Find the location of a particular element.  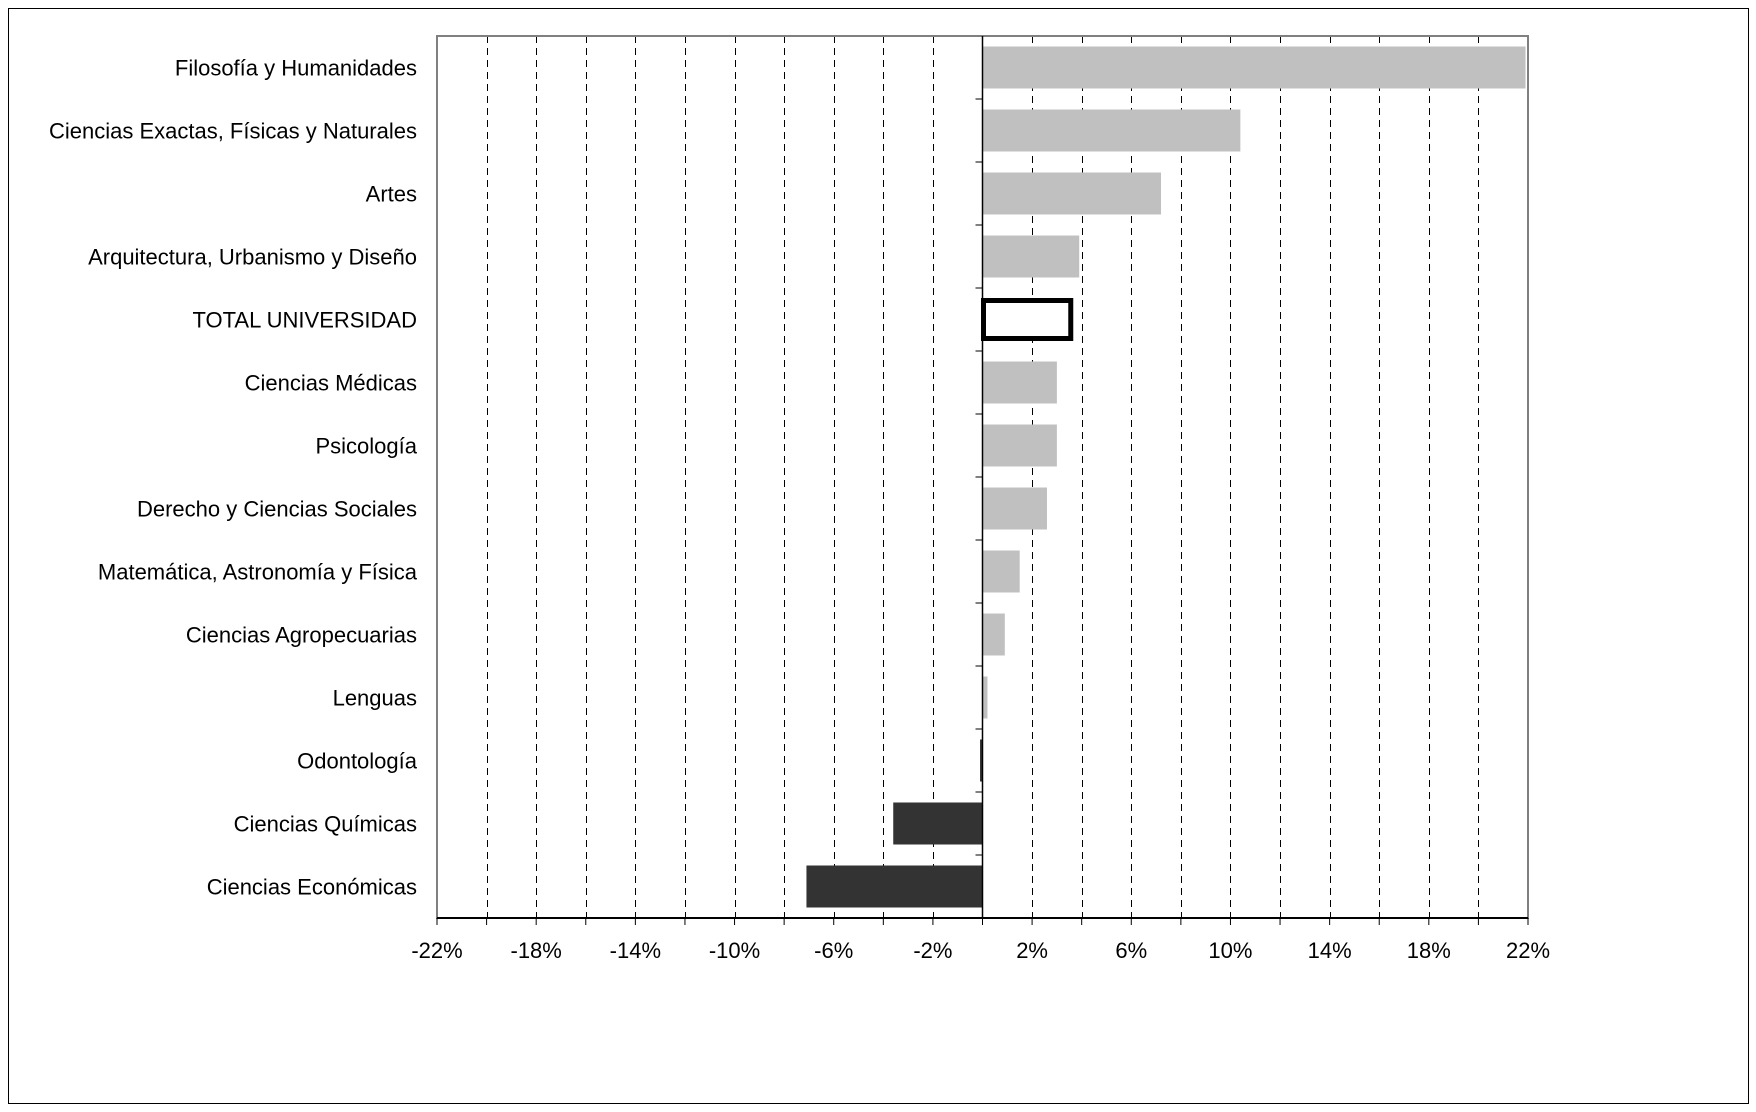

x-tick-label: -6% is located at coordinates (833, 950).